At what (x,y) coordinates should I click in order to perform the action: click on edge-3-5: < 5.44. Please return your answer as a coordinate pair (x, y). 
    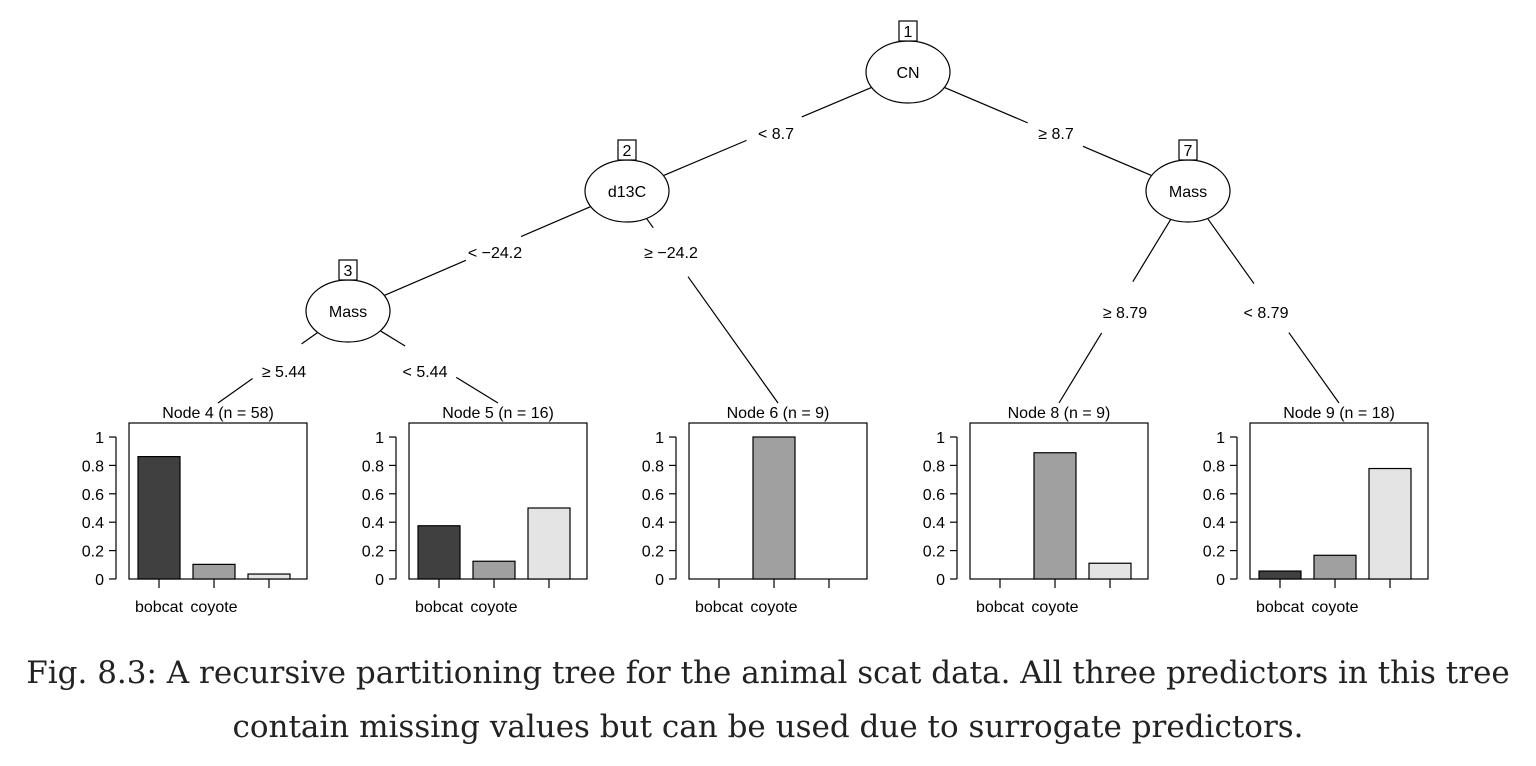
    Looking at the image, I should click on (439, 367).